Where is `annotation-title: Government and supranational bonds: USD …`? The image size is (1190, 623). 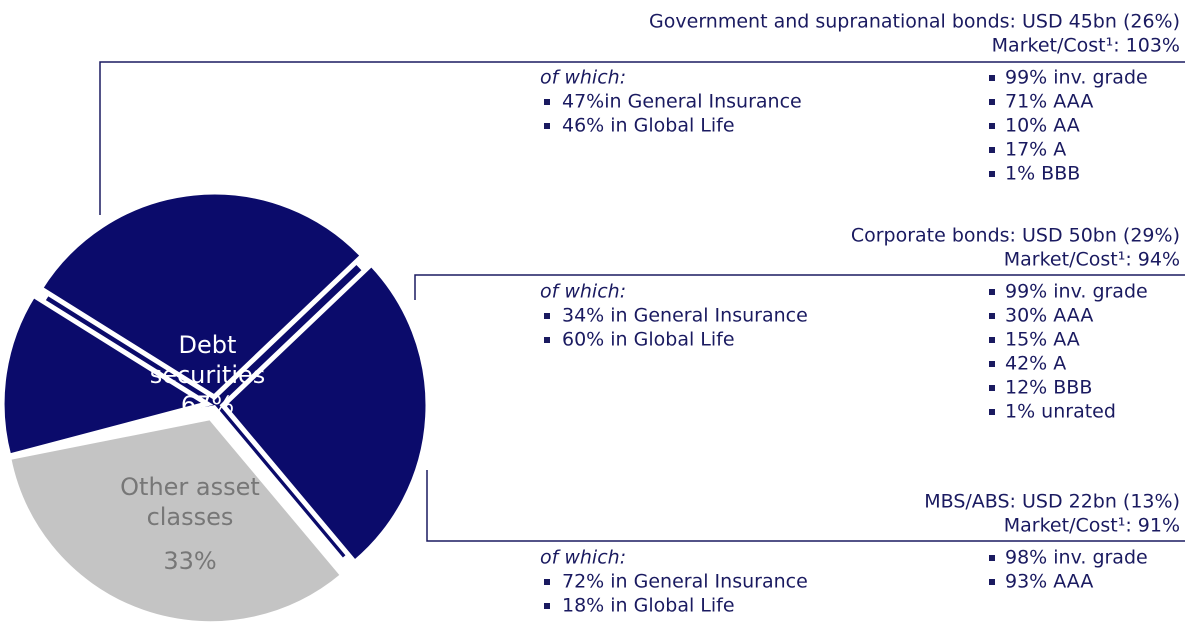
annotation-title: Government and supranational bonds: USD … is located at coordinates (914, 22).